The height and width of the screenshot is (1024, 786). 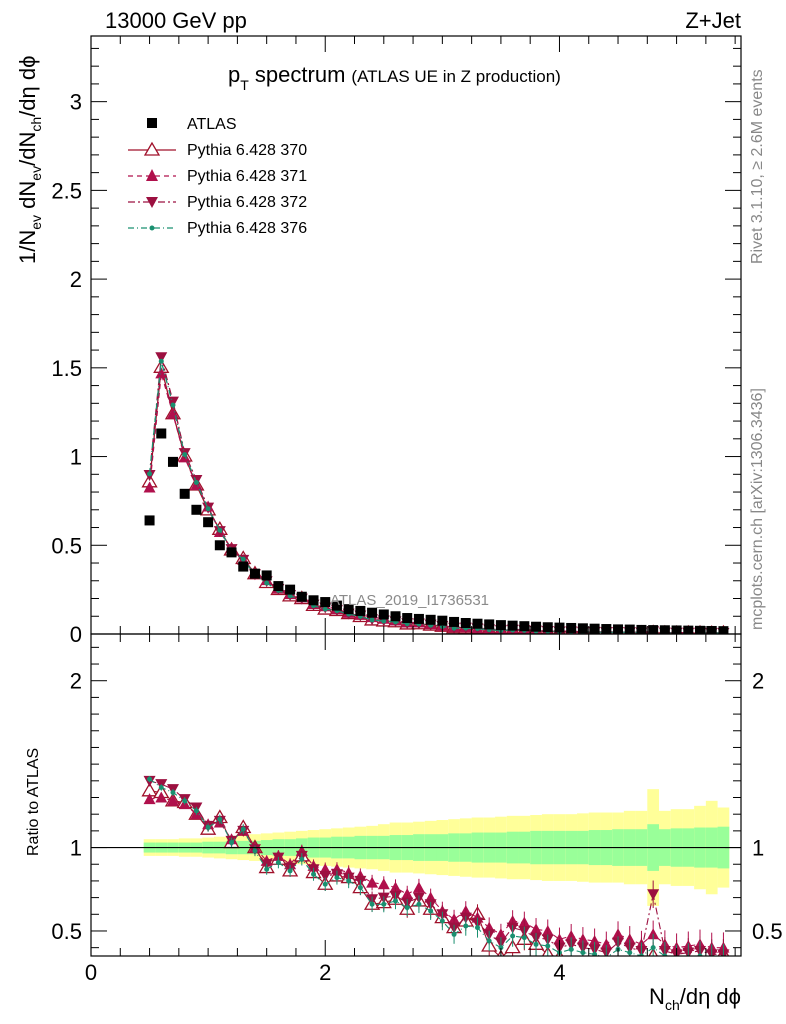 I want to click on legend-marker-atlas, so click(x=152, y=123).